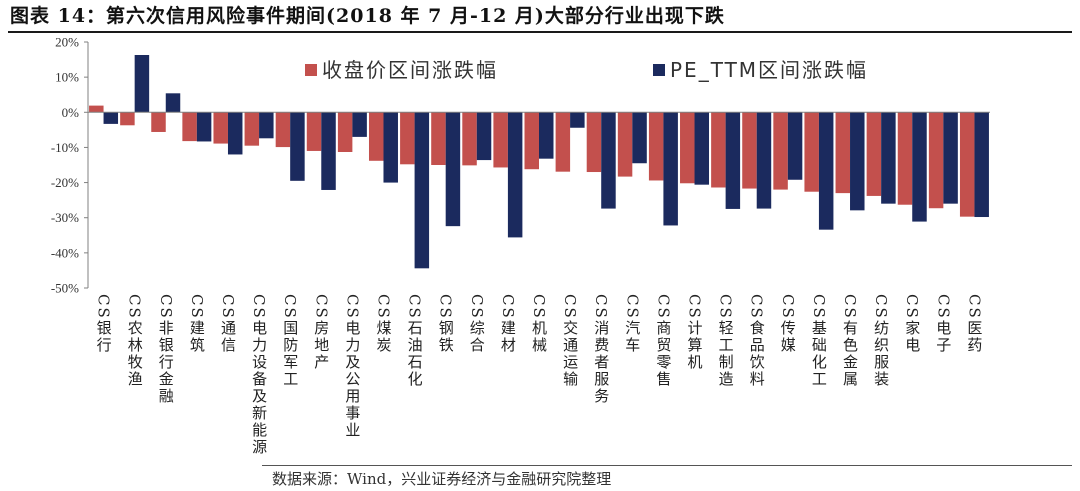 The width and height of the screenshot is (1080, 491). What do you see at coordinates (71, 112) in the screenshot?
I see `y-tick-label-3: 0%` at bounding box center [71, 112].